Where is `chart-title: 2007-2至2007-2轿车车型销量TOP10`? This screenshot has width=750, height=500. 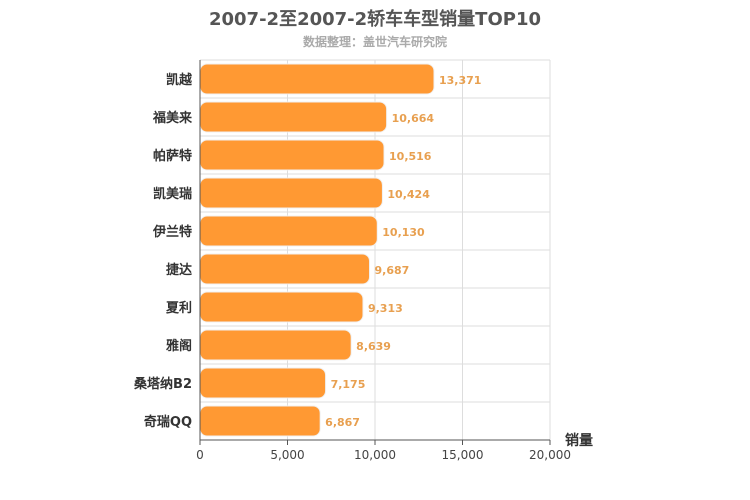
chart-title: 2007-2至2007-2轿车车型销量TOP10 is located at coordinates (374, 19).